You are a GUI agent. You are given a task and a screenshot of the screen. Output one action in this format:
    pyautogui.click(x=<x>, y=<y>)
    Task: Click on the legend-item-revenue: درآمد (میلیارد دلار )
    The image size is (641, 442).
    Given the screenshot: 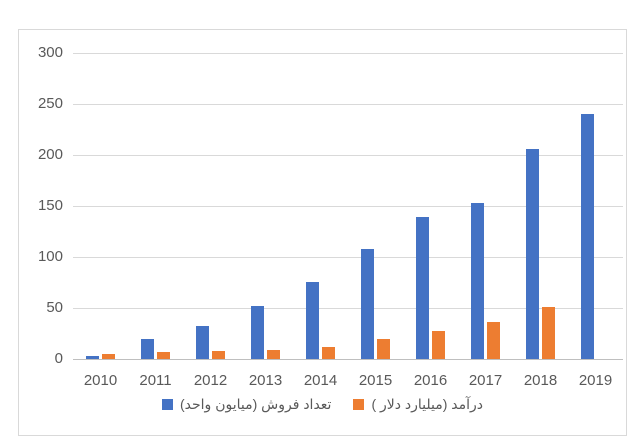 What is the action you would take?
    pyautogui.click(x=418, y=404)
    